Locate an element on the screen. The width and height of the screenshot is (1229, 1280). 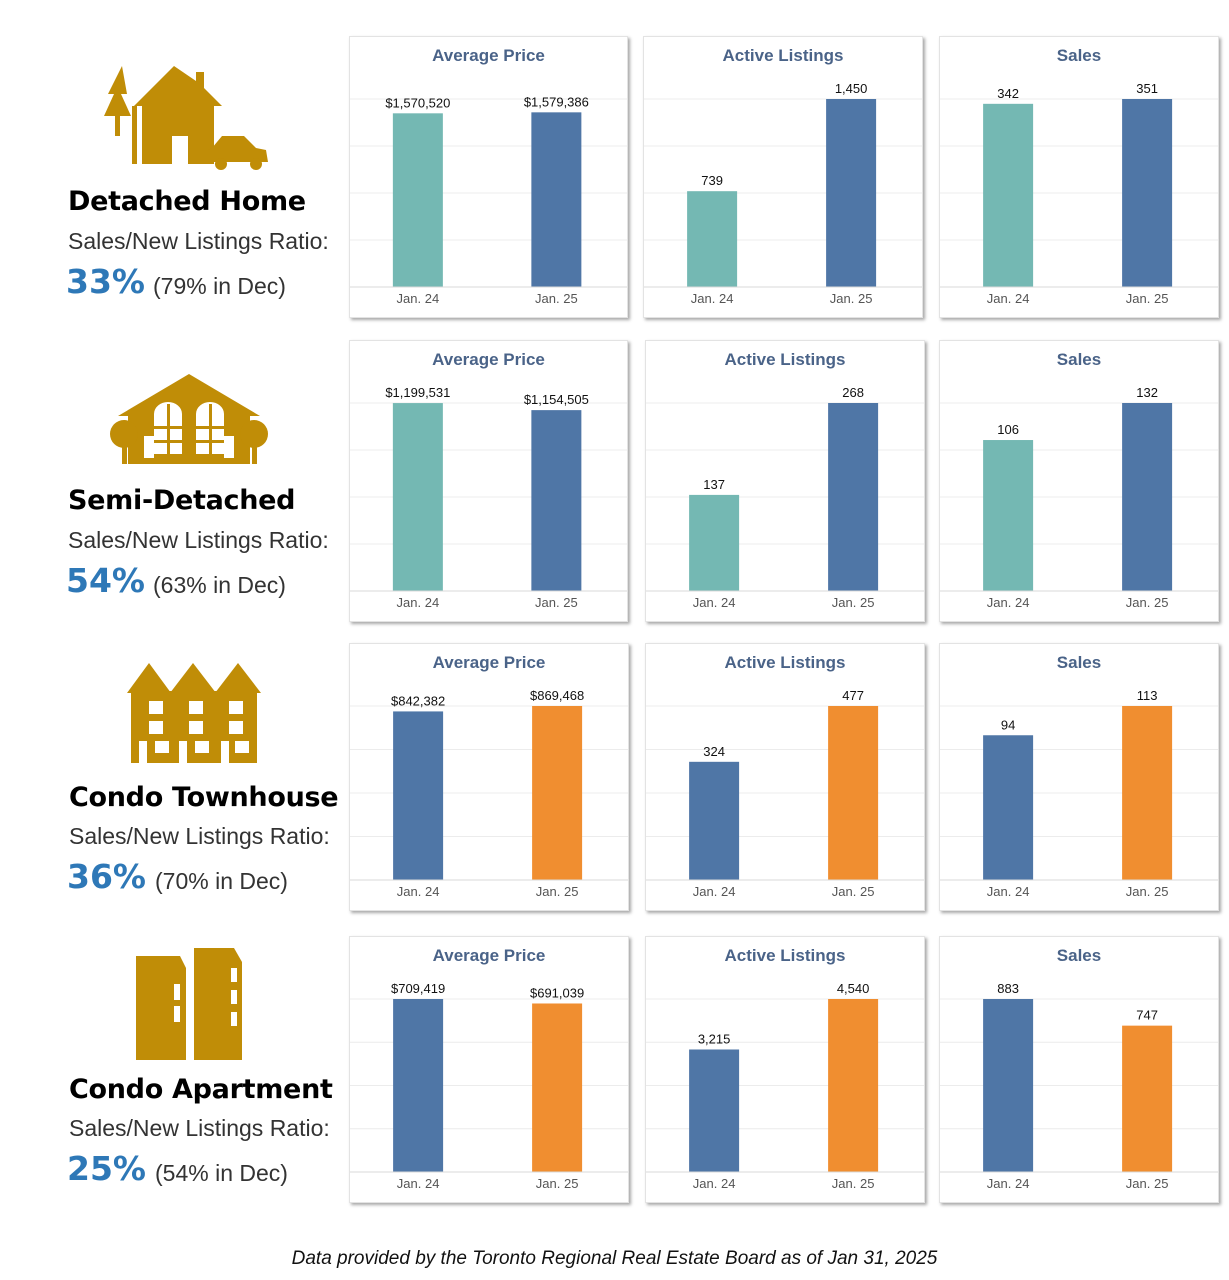
bar-chart-sales: Sales 94 Jan. 24 113 Jan. 25 is located at coordinates (1079, 776).